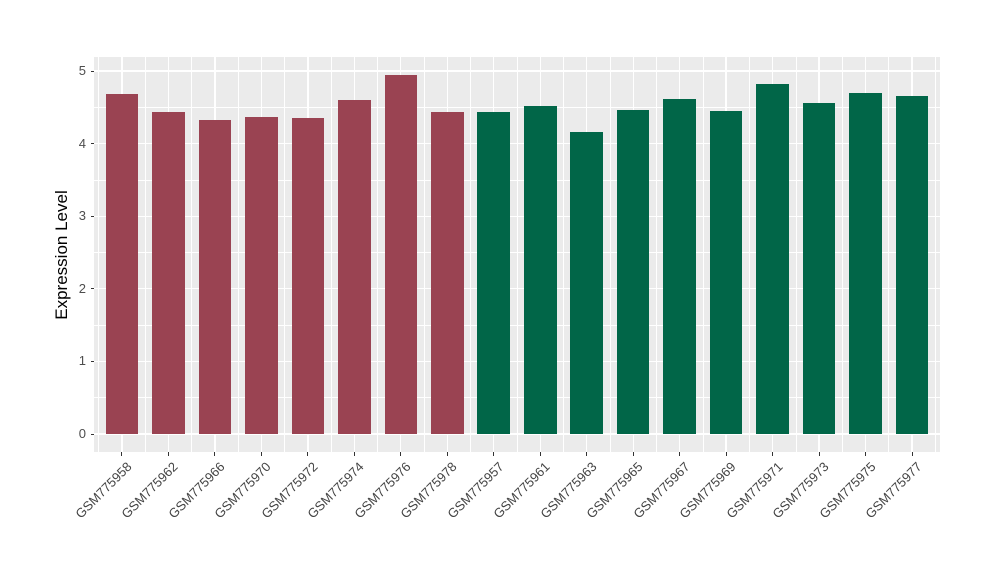 The image size is (1000, 580). Describe the element at coordinates (679, 266) in the screenshot. I see `bar-GSM775967` at that location.